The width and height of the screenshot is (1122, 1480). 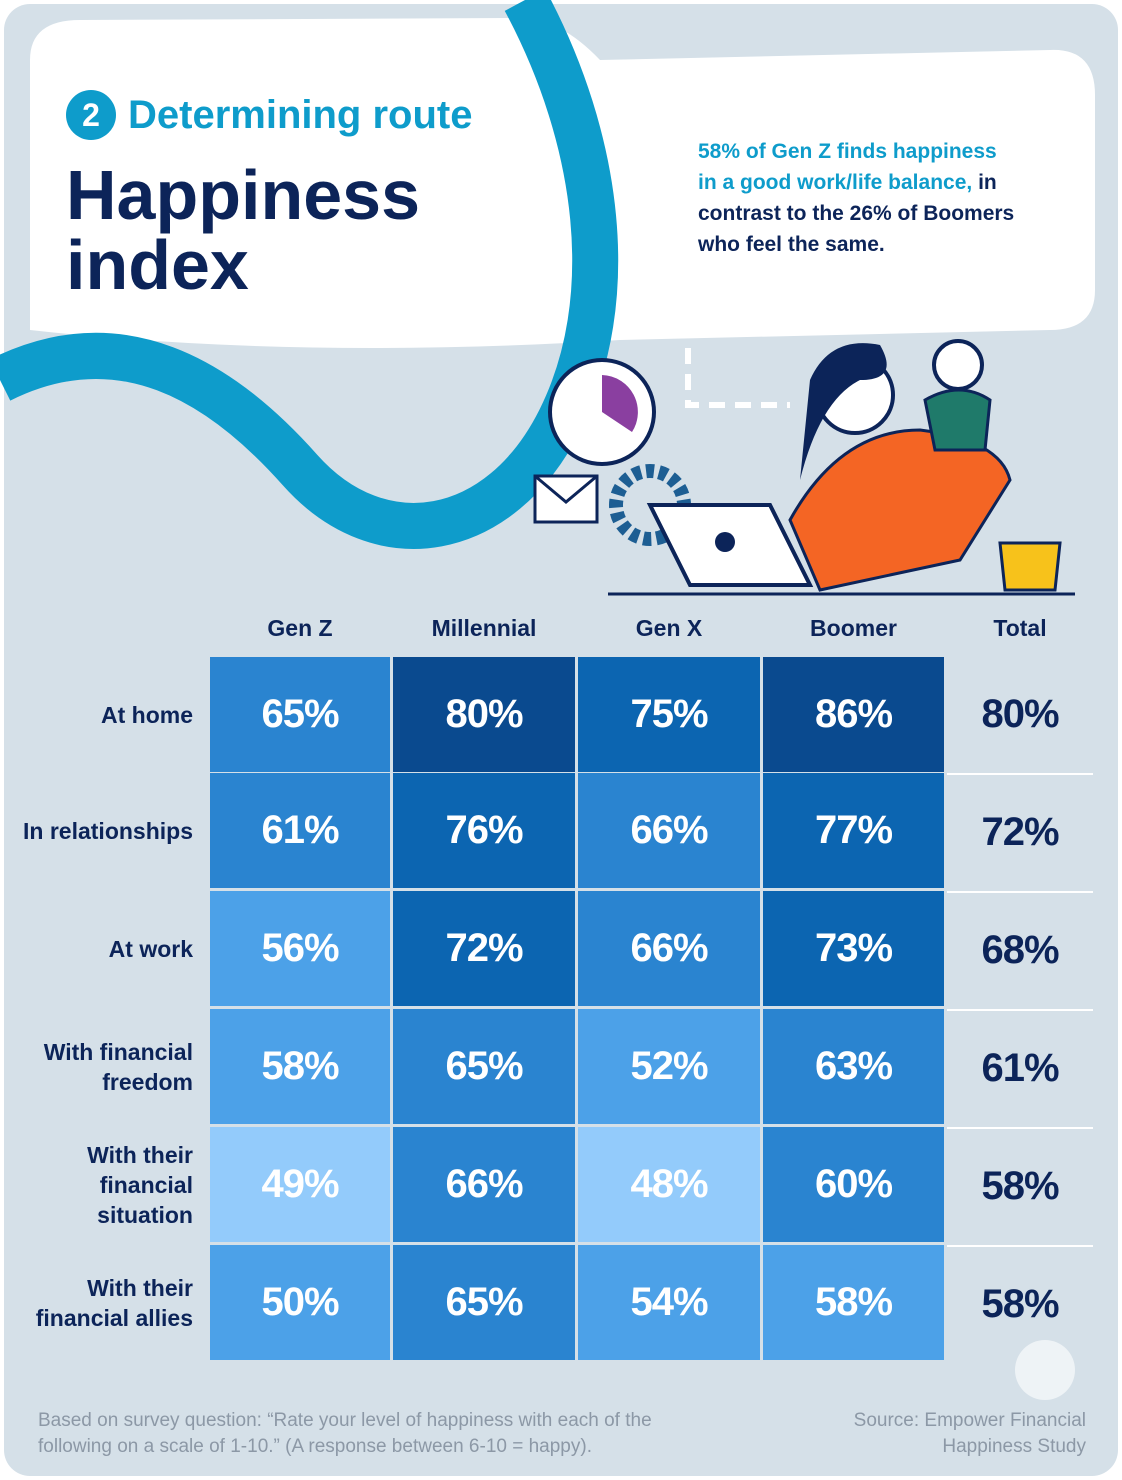 I want to click on row-label: At work, so click(x=150, y=948).